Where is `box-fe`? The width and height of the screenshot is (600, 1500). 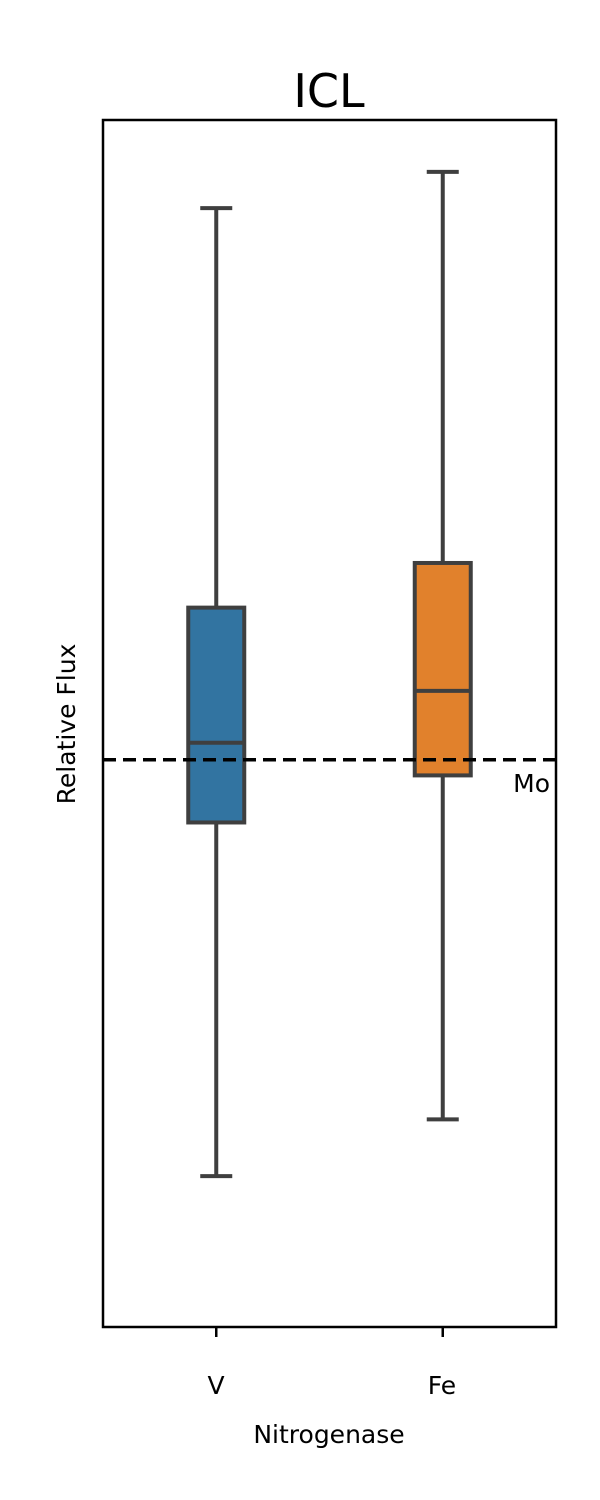 box-fe is located at coordinates (442, 669).